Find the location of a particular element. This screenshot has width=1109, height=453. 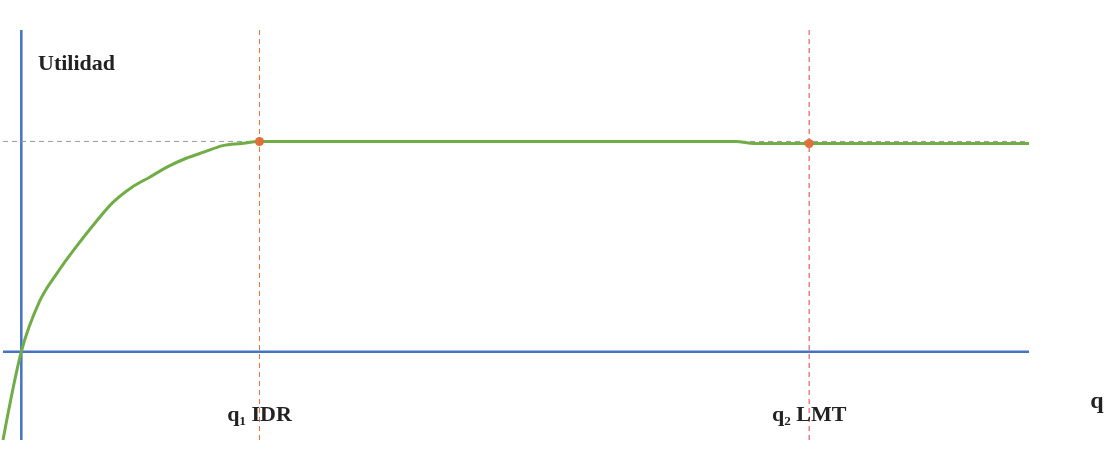

x-axis-title: q is located at coordinates (1097, 400).